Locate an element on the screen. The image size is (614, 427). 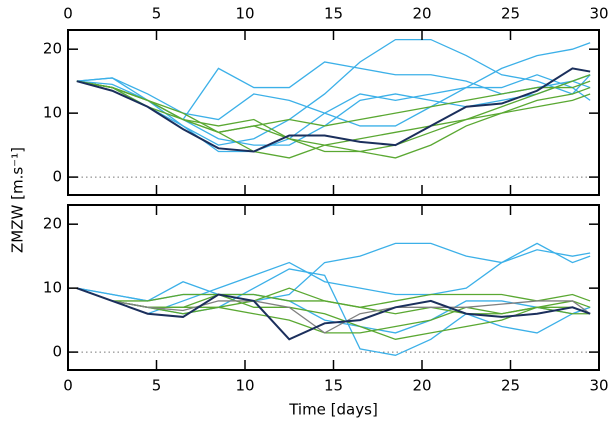
y-axis-label: ZMZW [m.s⁻¹] is located at coordinates (18, 200).